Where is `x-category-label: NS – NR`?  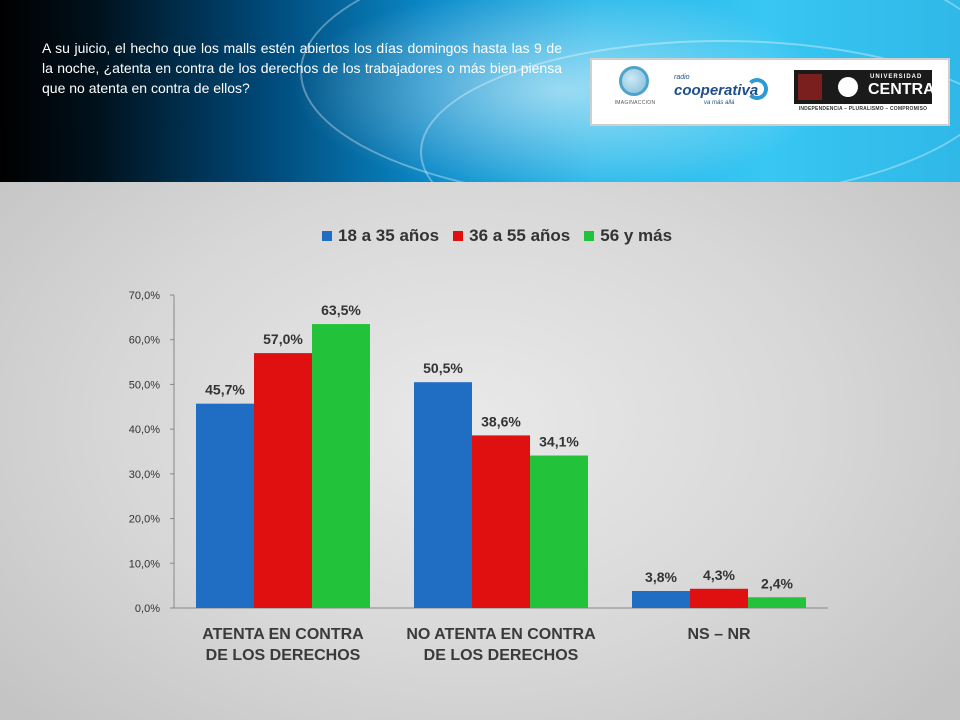
x-category-label: NS – NR is located at coordinates (719, 634).